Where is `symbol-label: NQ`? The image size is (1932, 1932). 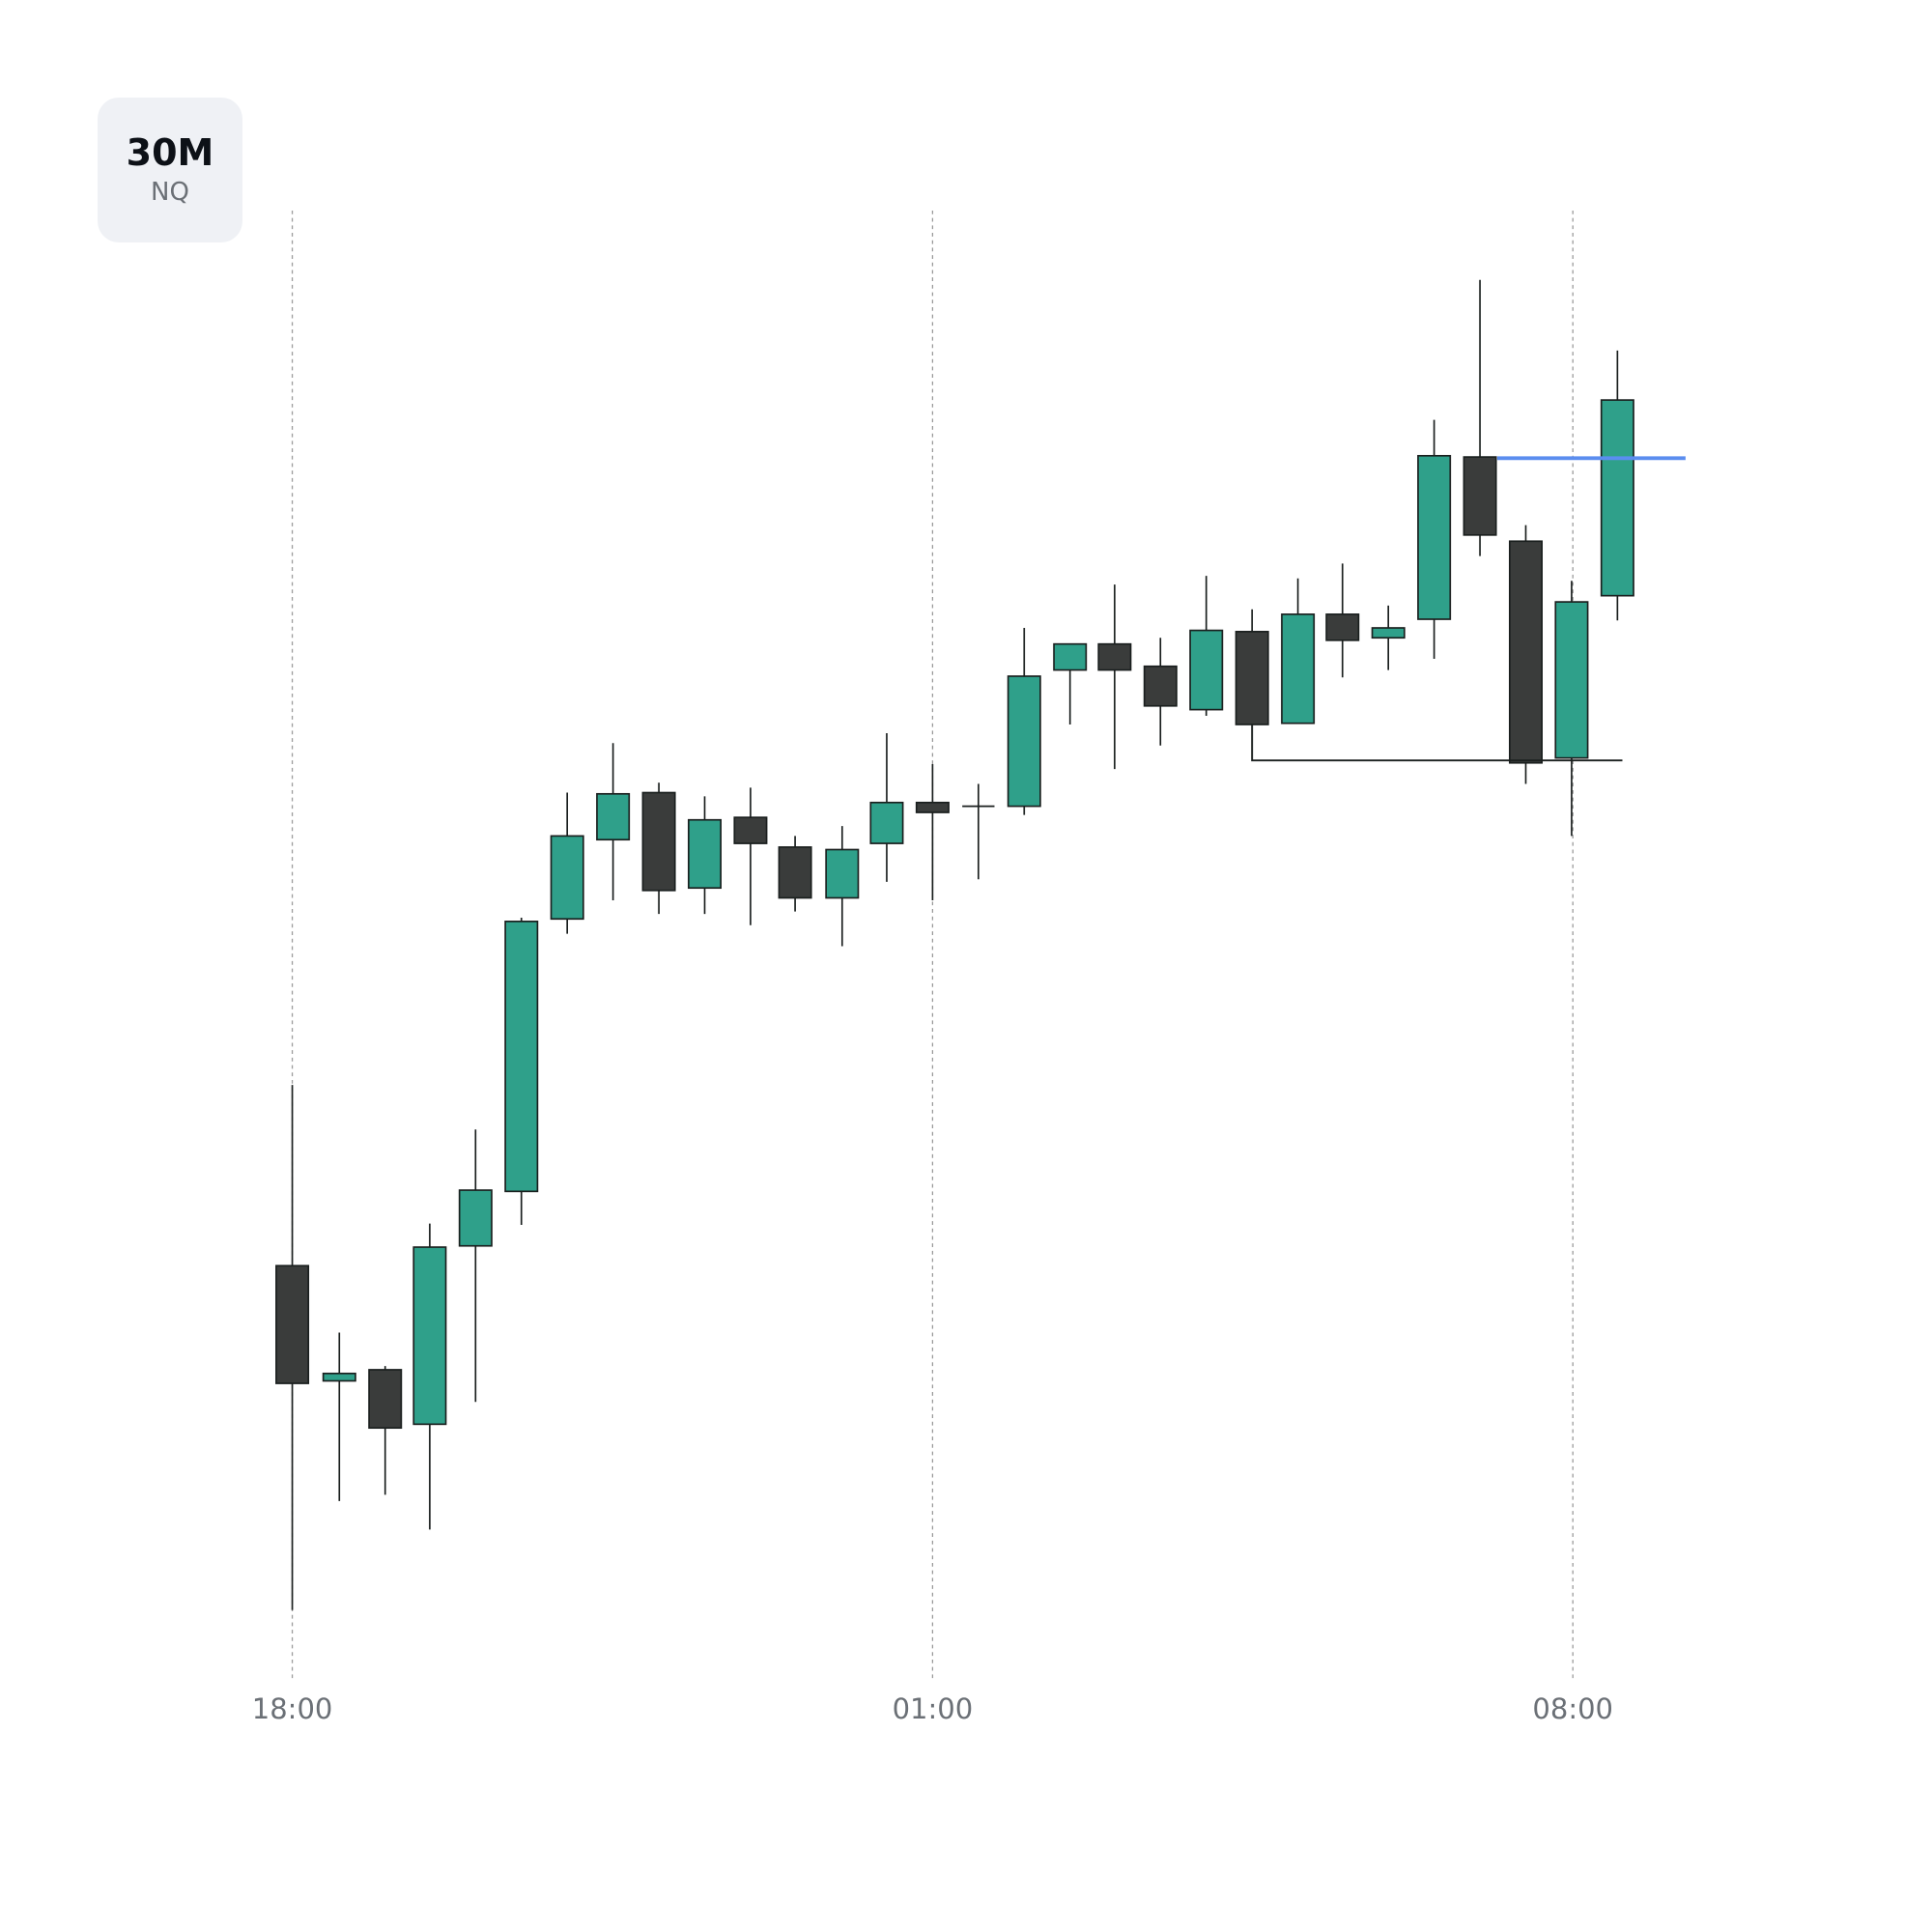 symbol-label: NQ is located at coordinates (170, 192).